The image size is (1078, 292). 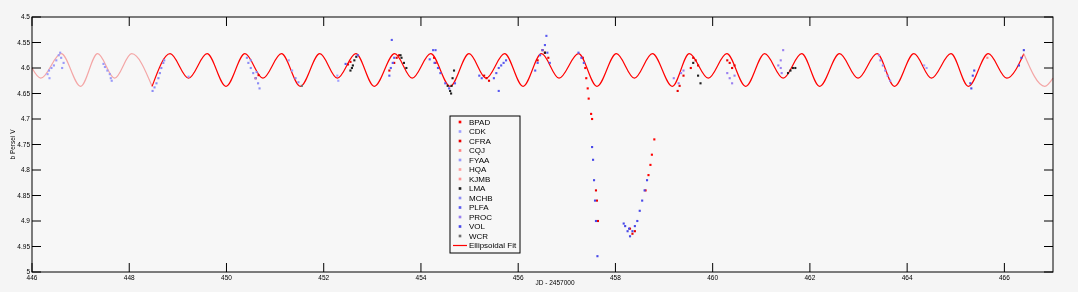 I want to click on legend-label: HQA, so click(x=478, y=170).